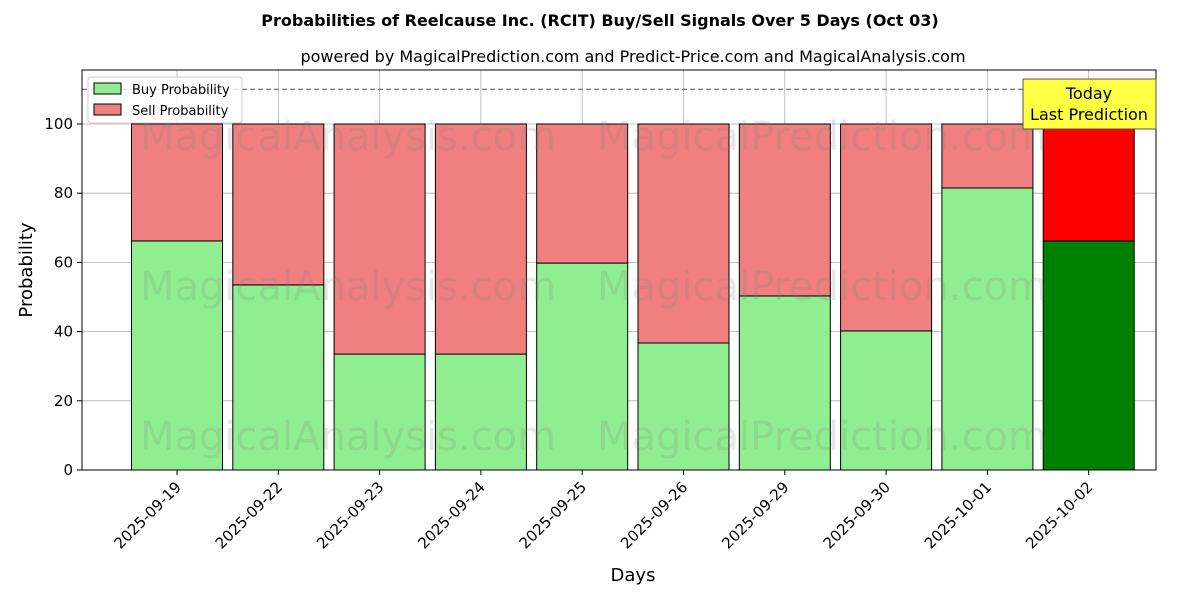 The height and width of the screenshot is (600, 1200). What do you see at coordinates (107, 88) in the screenshot?
I see `legend-buy-swatch` at bounding box center [107, 88].